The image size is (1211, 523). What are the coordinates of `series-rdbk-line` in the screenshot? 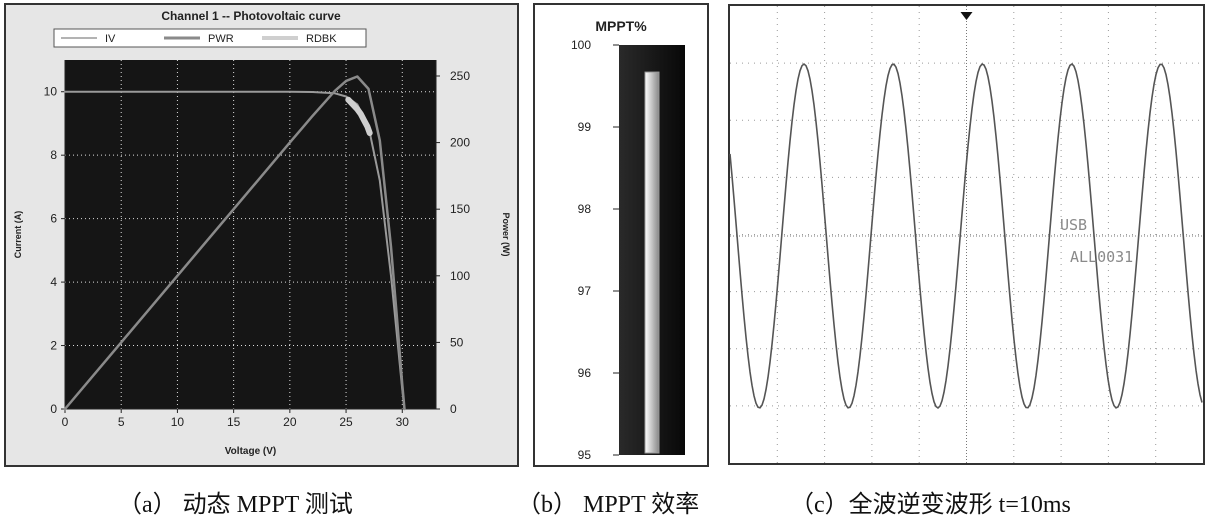 It's located at (359, 116).